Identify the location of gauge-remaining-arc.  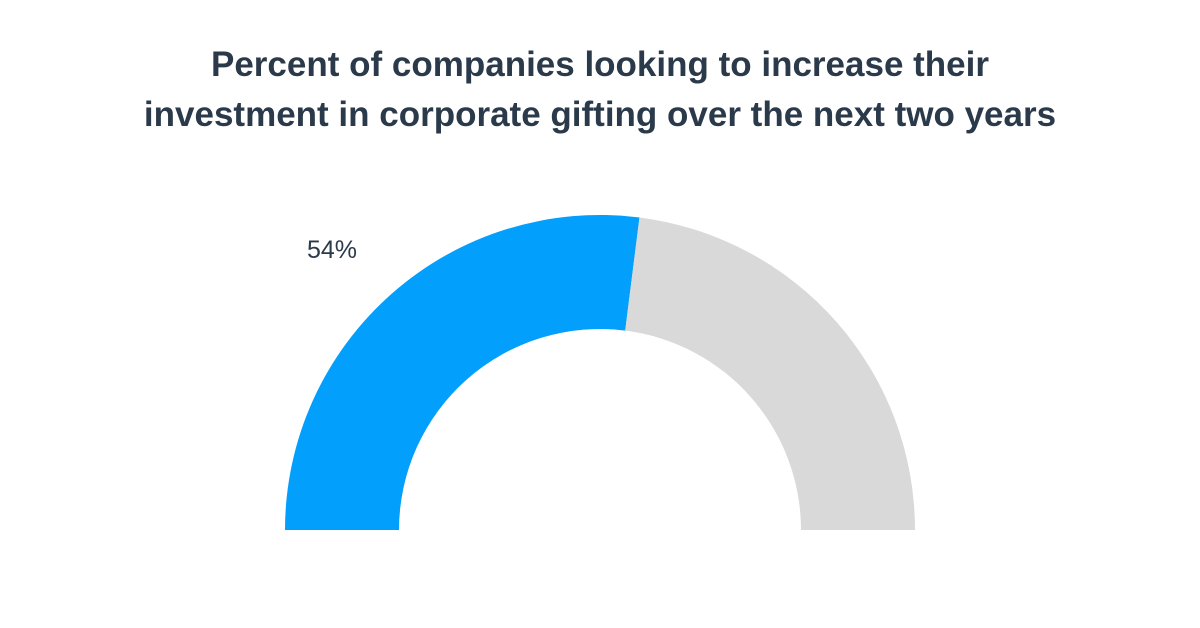
(770, 373).